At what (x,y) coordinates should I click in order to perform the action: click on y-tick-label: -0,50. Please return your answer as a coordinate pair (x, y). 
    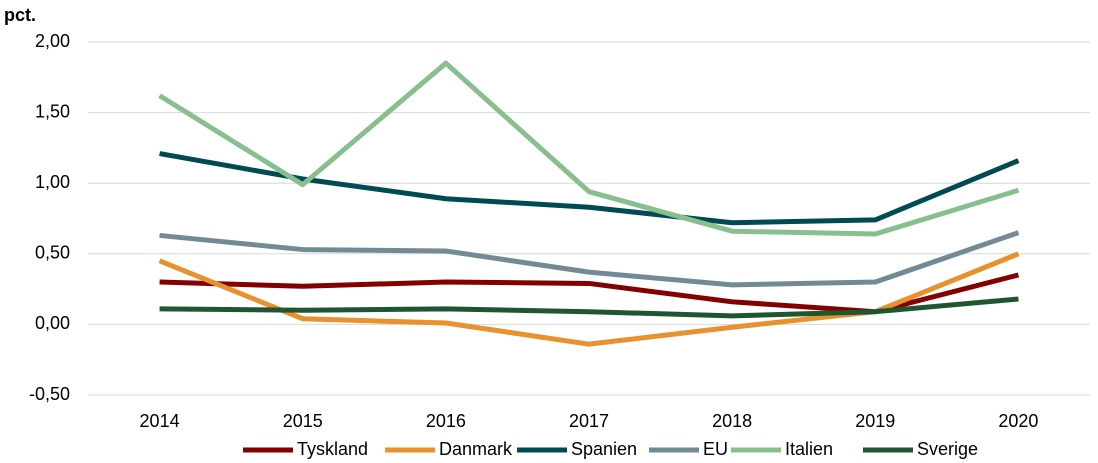
    Looking at the image, I should click on (49, 394).